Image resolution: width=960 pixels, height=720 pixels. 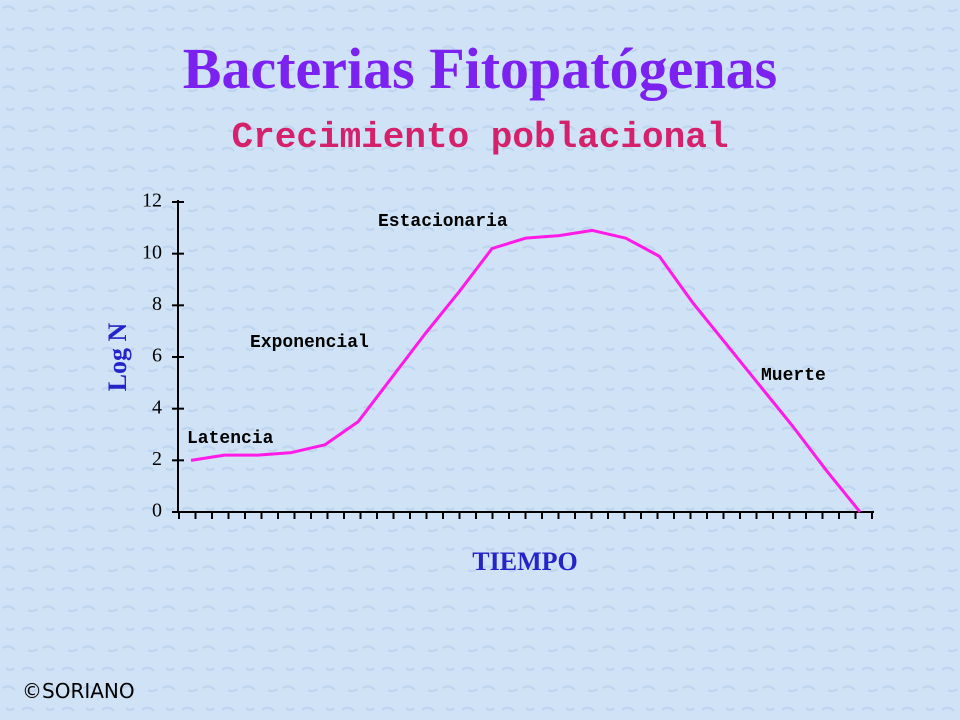 I want to click on y-tick-label: 4, so click(x=157, y=407).